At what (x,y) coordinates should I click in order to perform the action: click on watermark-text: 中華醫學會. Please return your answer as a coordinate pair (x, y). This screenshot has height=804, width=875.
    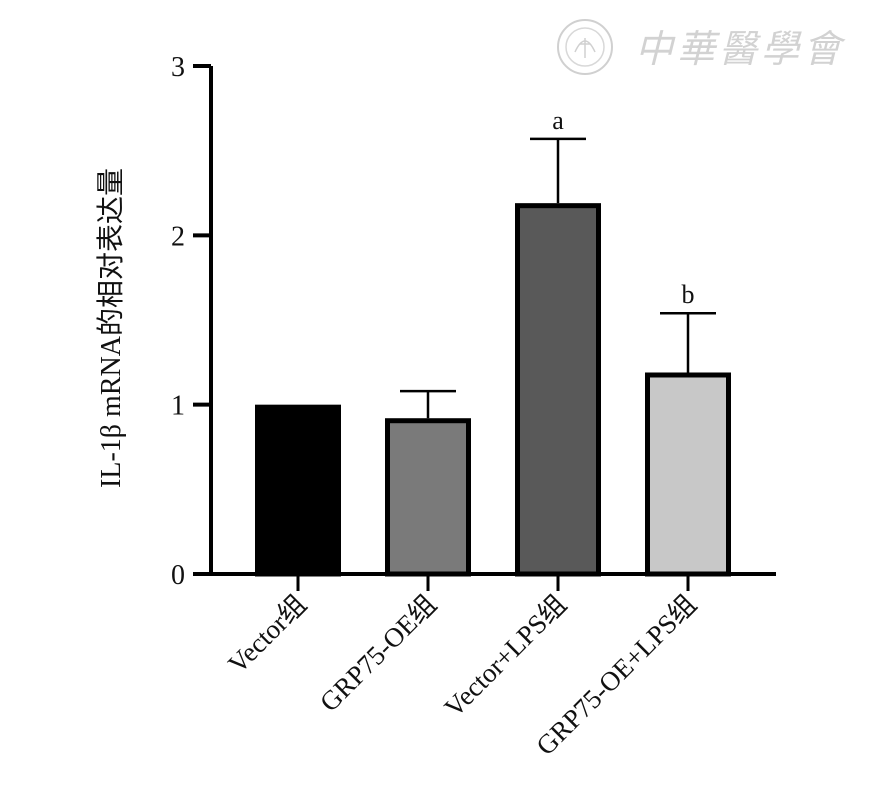
    Looking at the image, I should click on (740, 50).